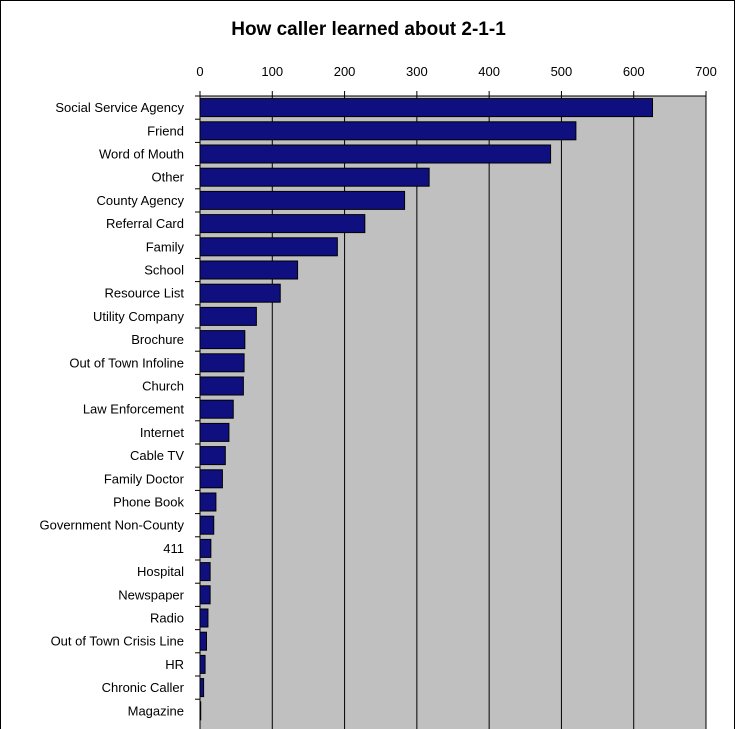  Describe the element at coordinates (173, 548) in the screenshot. I see `category-label: 411` at that location.